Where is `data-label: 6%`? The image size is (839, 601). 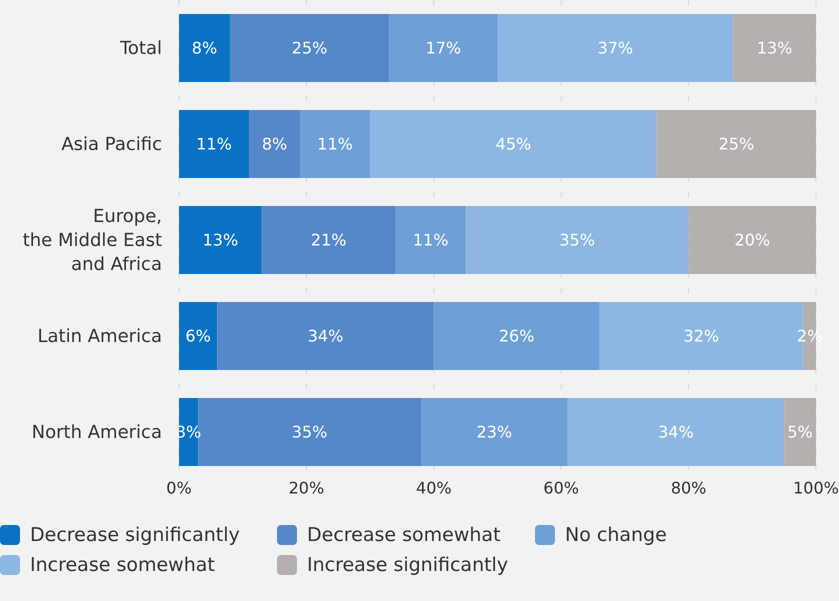 data-label: 6% is located at coordinates (198, 336).